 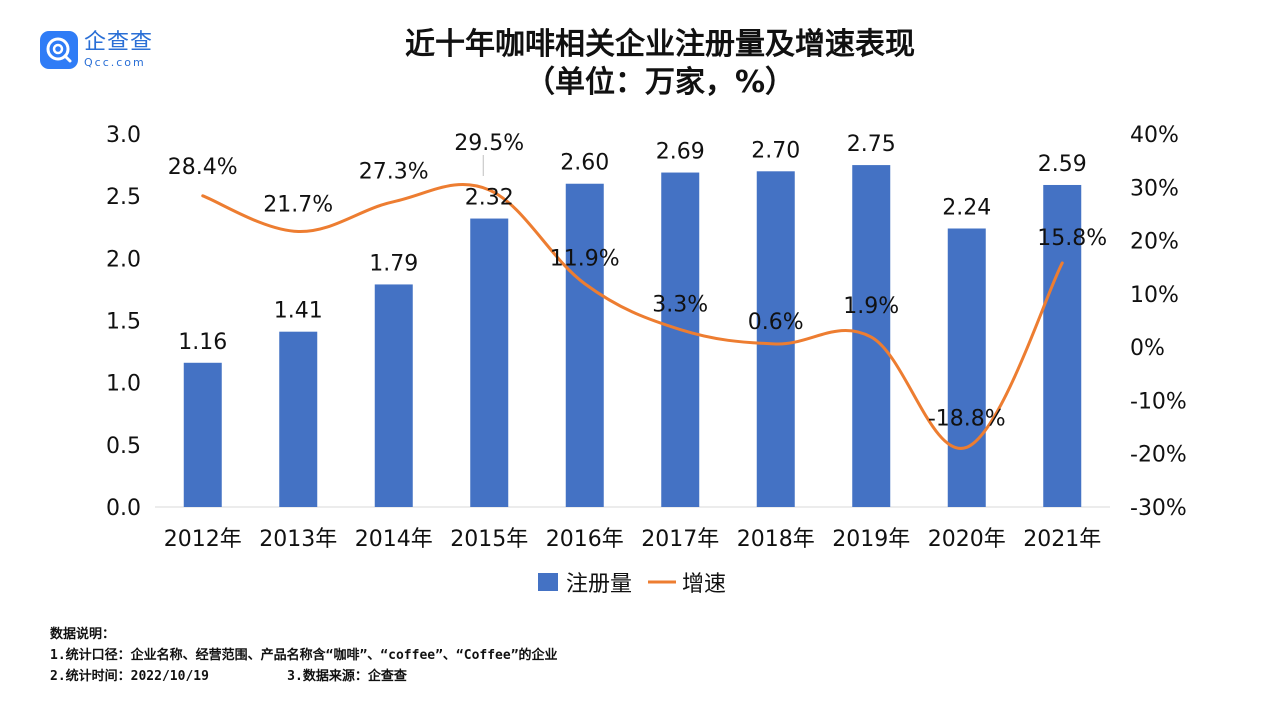 I want to click on left-axis-tick: 1.5, so click(x=123, y=322).